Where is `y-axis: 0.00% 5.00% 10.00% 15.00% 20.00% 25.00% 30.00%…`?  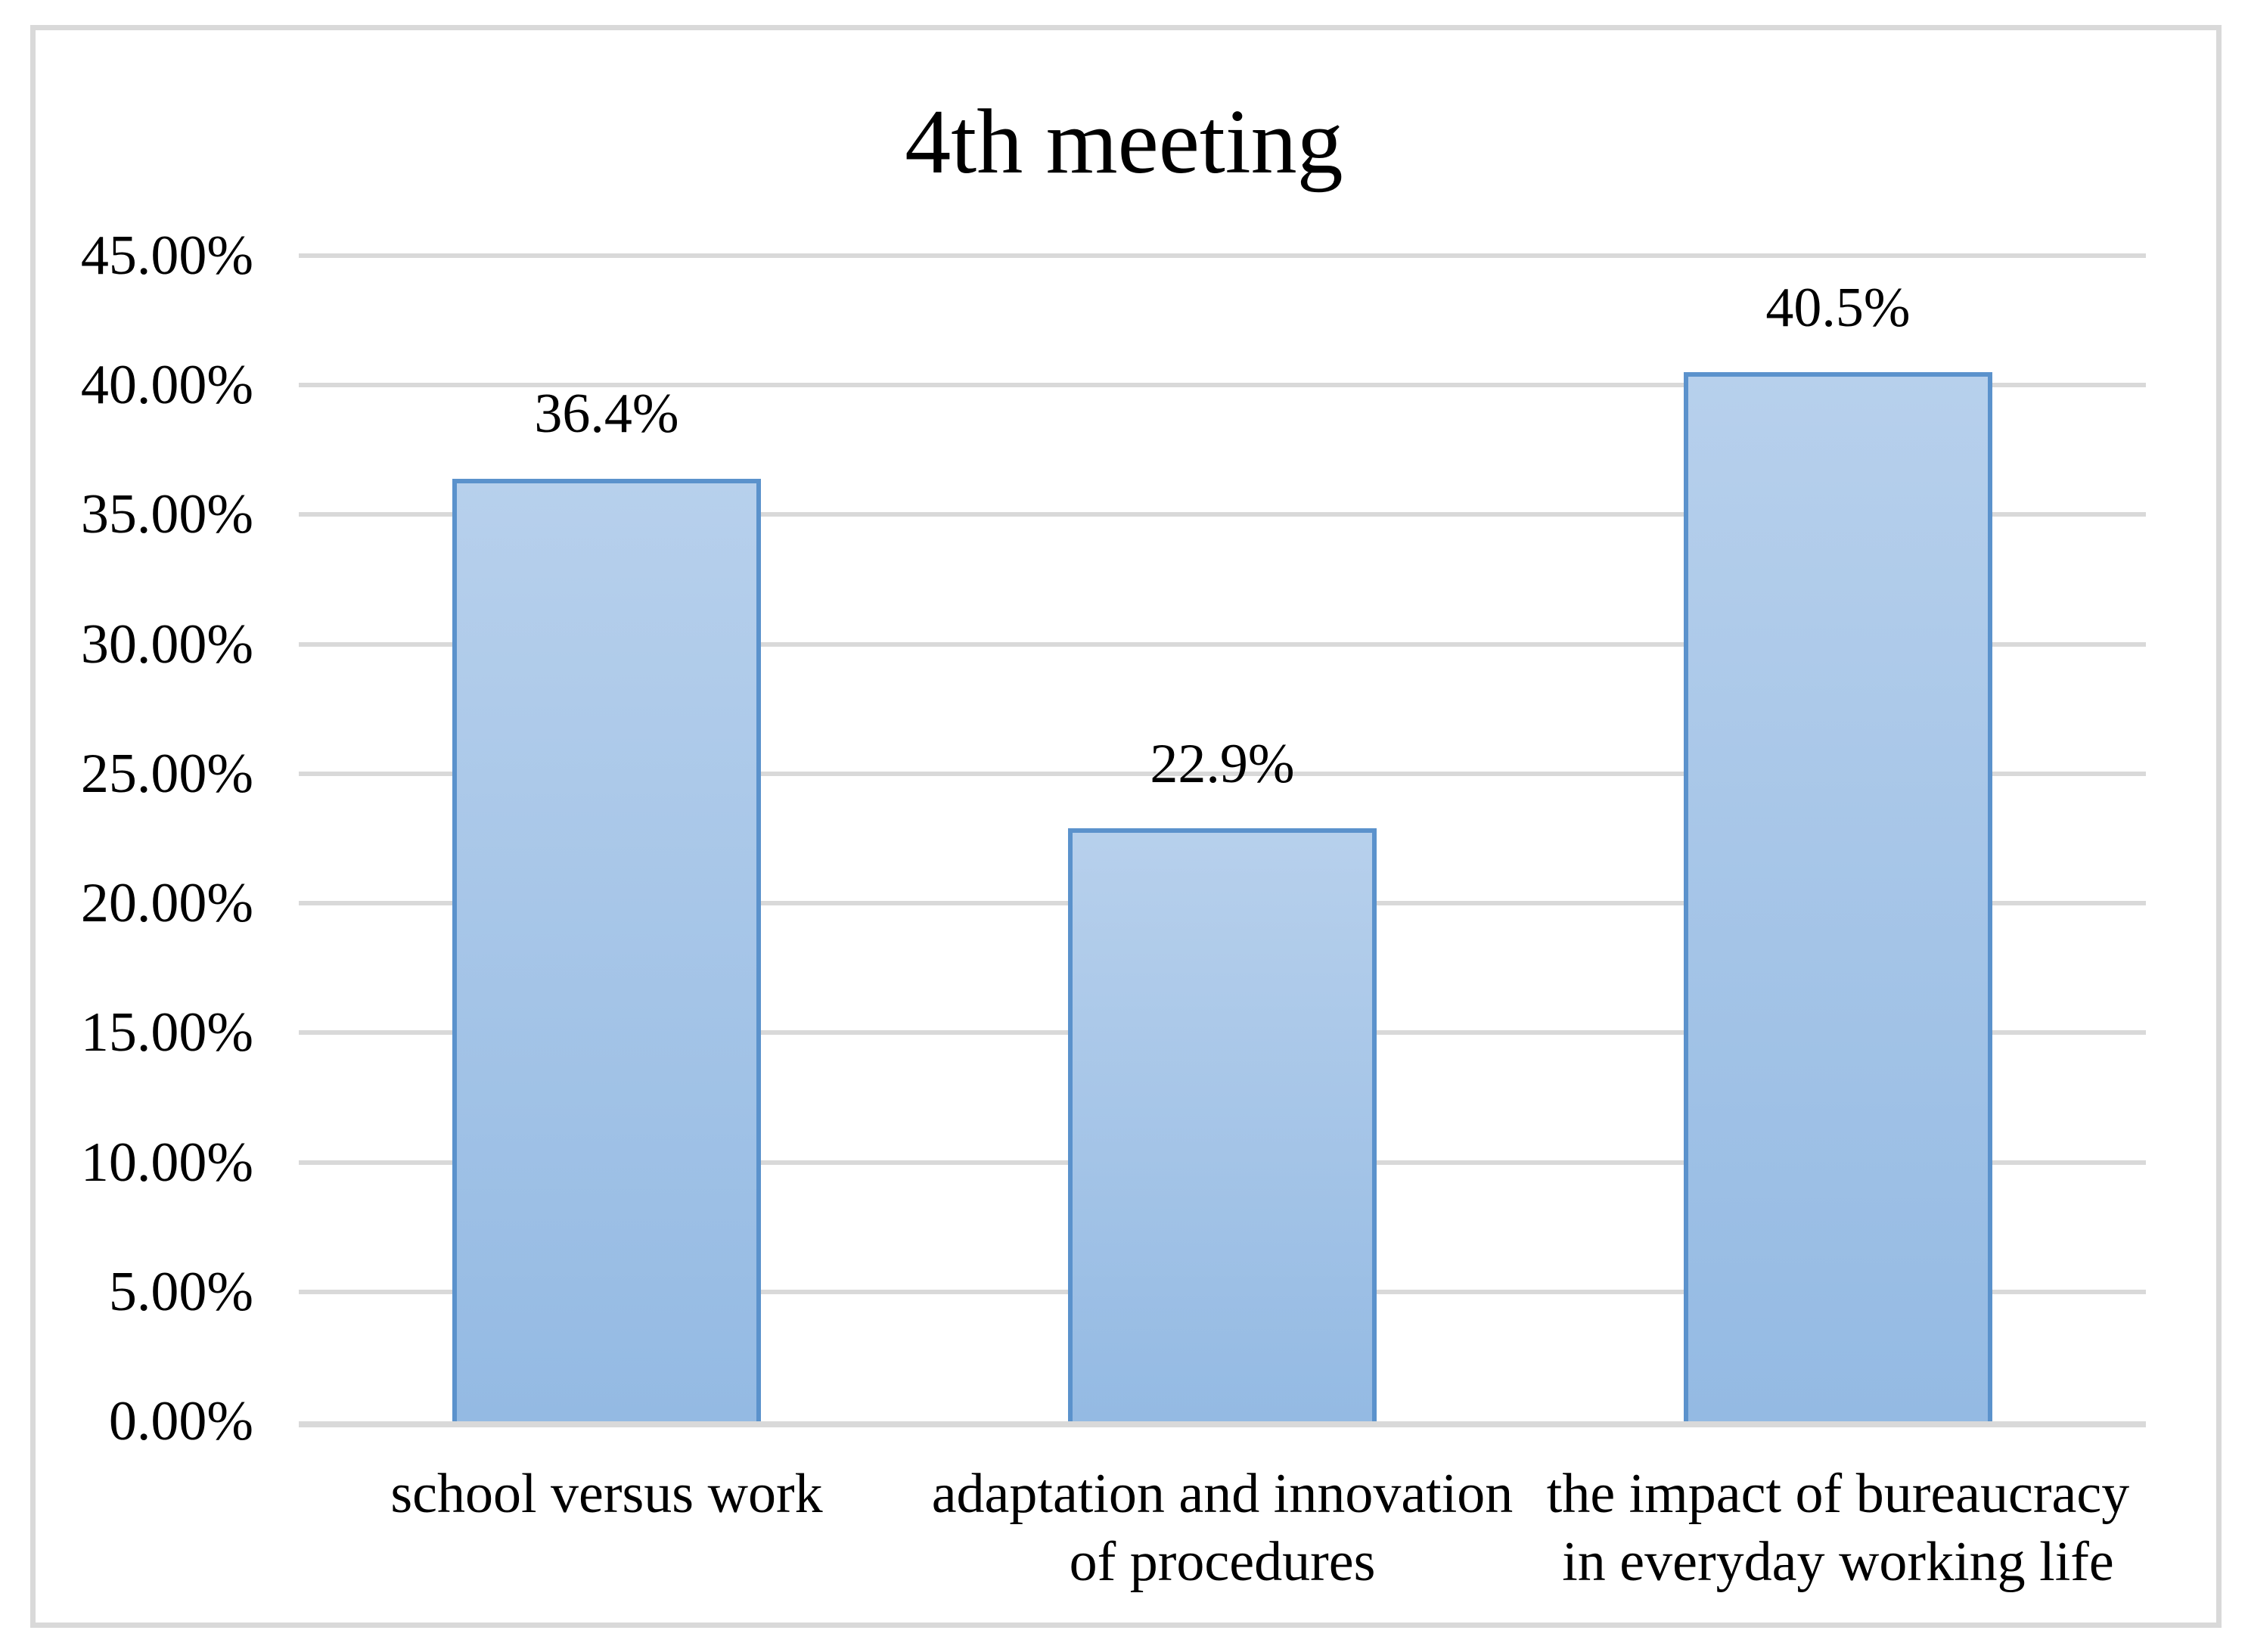 y-axis: 0.00% 5.00% 10.00% 15.00% 20.00% 25.00% 30.00%… is located at coordinates (141, 838).